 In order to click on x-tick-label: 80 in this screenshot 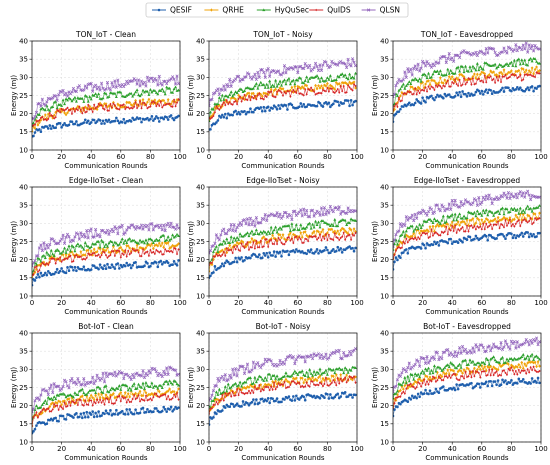, I will do `click(150, 157)`.